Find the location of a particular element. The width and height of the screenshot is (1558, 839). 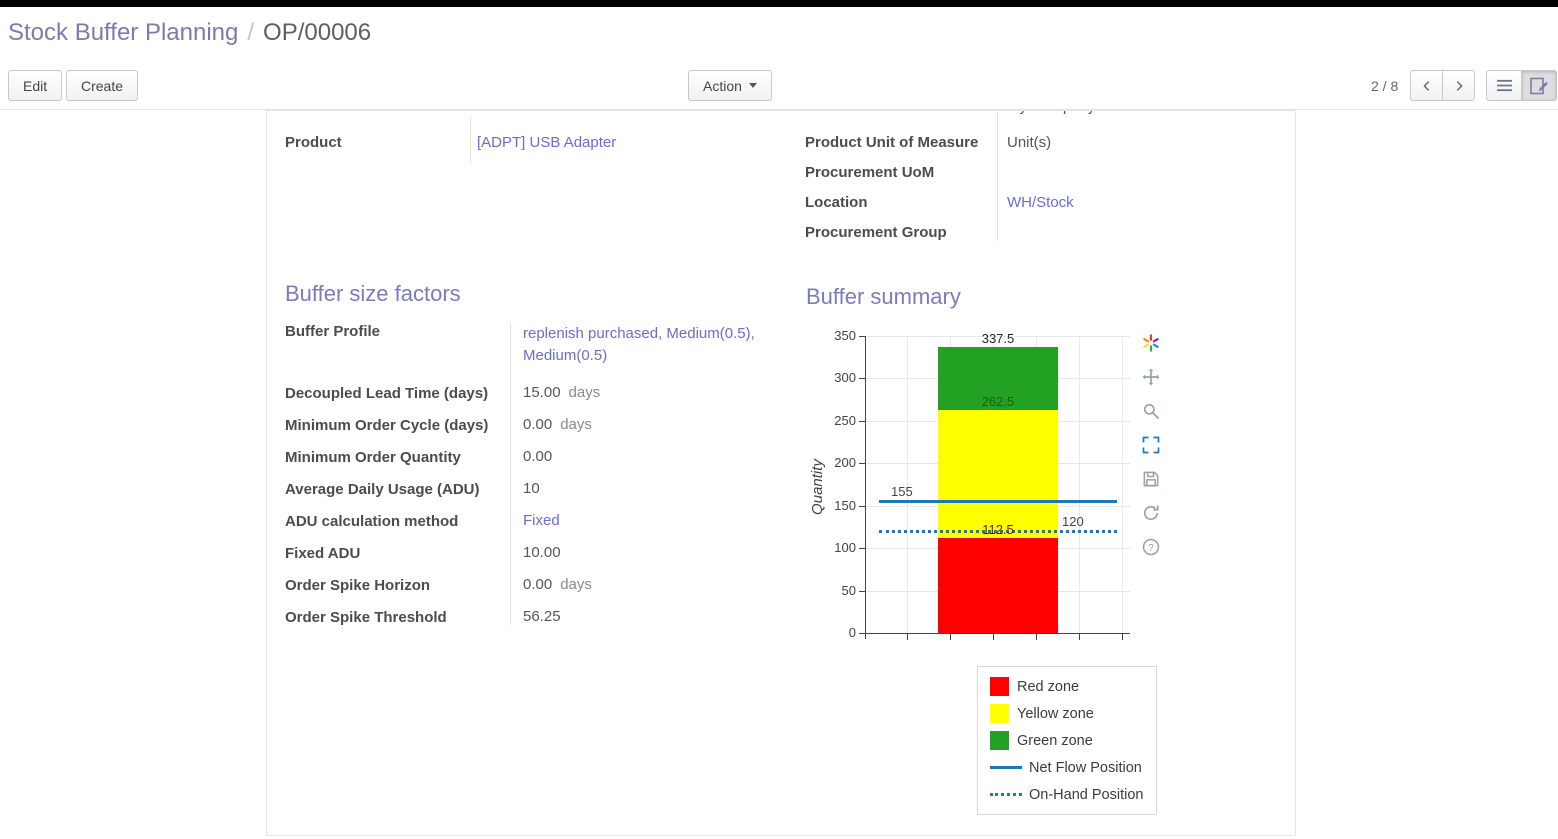

field-value-text: Fixed is located at coordinates (541, 521).